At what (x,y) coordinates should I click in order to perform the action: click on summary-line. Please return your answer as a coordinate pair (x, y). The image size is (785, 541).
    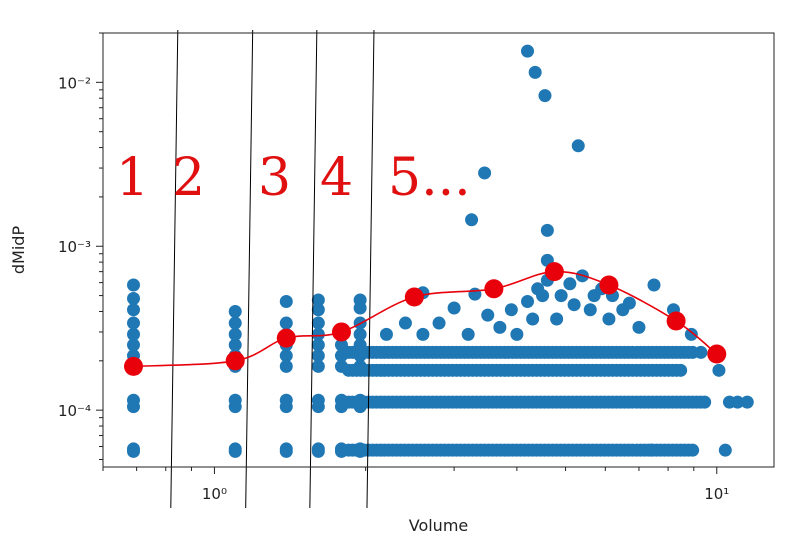
    Looking at the image, I should click on (425, 319).